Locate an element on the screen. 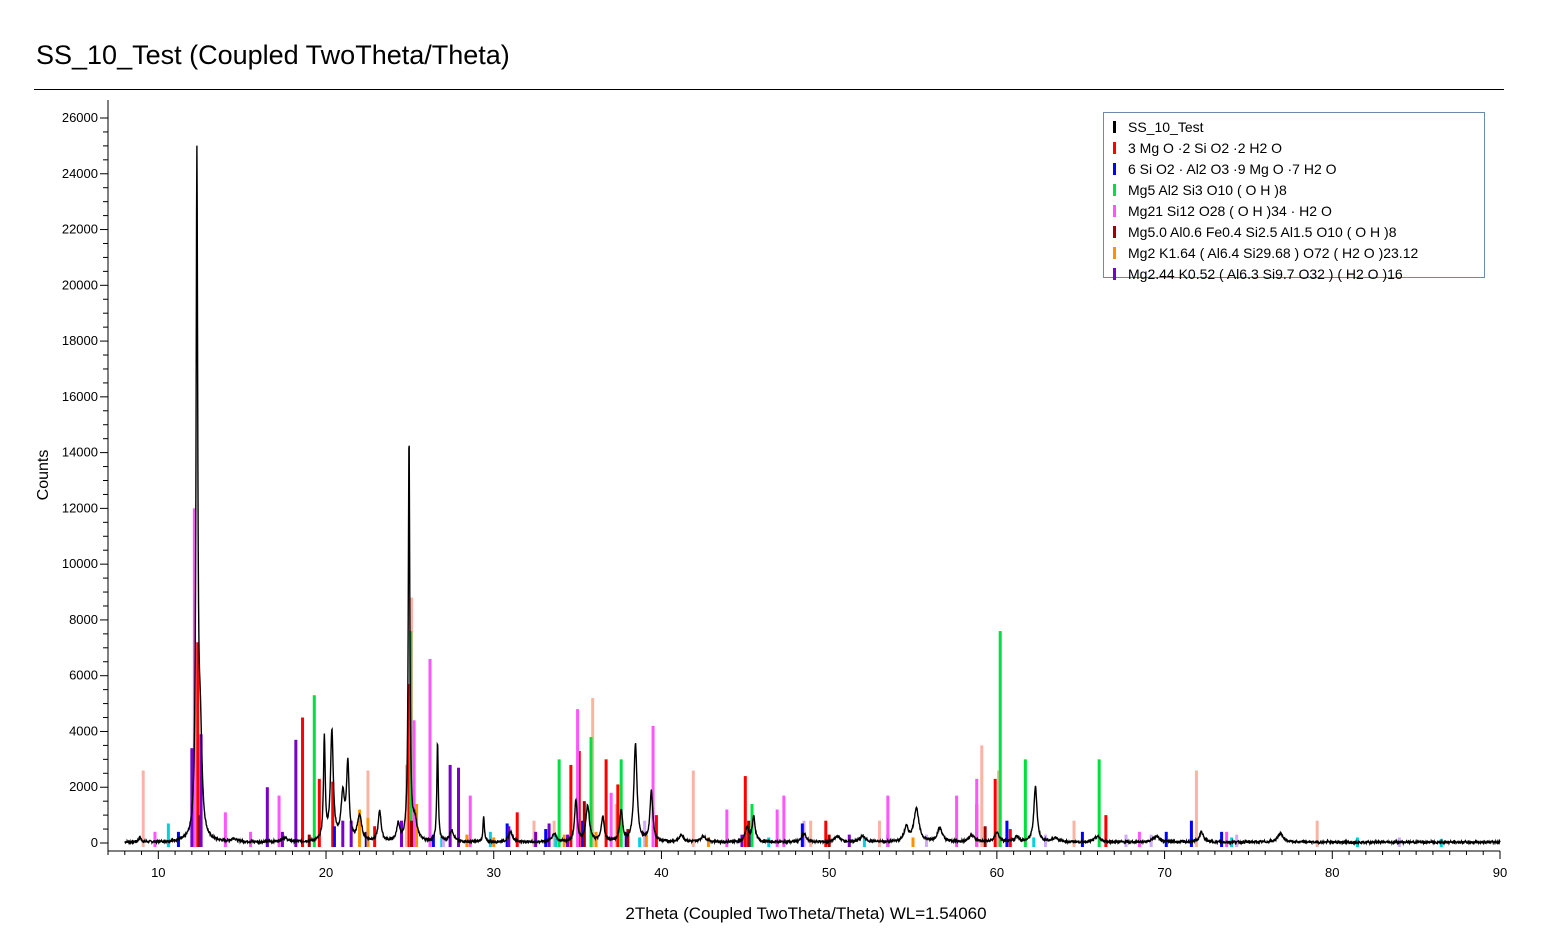 The width and height of the screenshot is (1564, 949). x-tick-label: 10 is located at coordinates (158, 872).